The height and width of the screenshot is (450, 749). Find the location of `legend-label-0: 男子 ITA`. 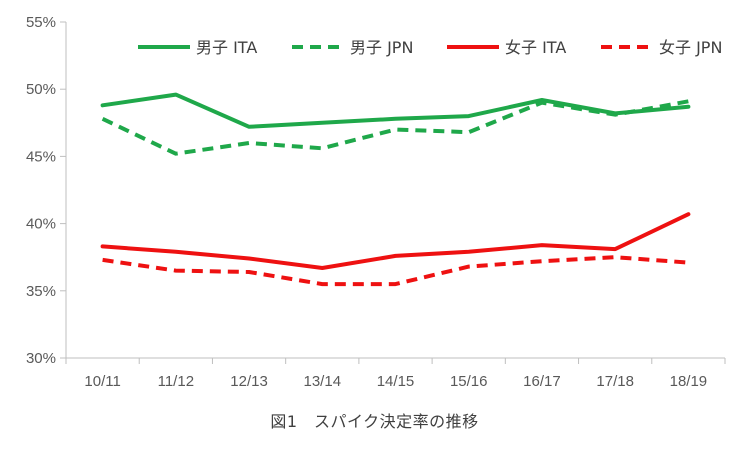

legend-label-0: 男子 ITA is located at coordinates (226, 47).